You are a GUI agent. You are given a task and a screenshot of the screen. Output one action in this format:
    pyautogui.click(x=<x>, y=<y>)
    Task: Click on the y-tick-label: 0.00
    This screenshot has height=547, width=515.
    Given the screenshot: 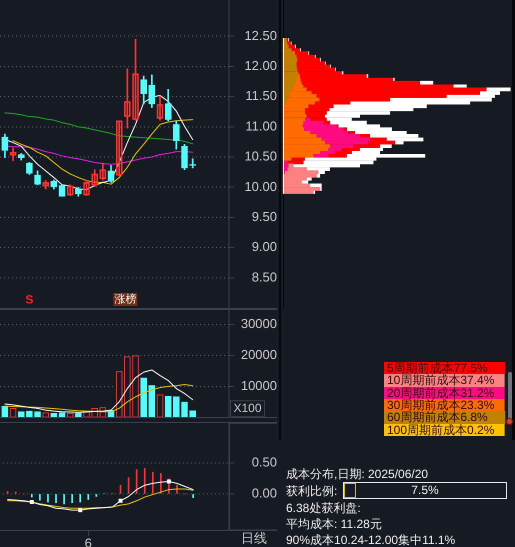 What is the action you would take?
    pyautogui.click(x=264, y=493)
    